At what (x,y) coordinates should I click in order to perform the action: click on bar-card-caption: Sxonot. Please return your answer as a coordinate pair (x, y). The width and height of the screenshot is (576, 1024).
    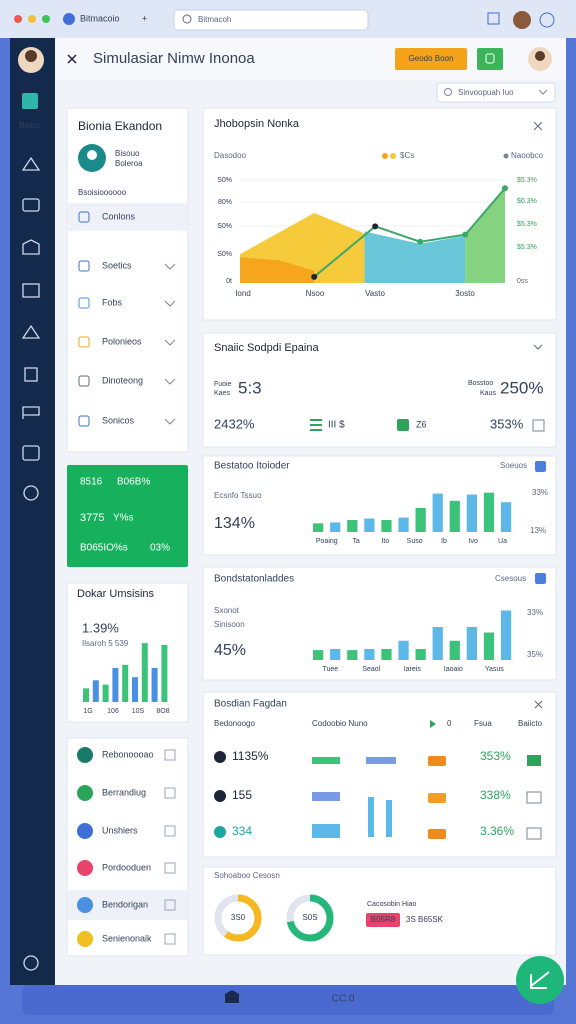
    Looking at the image, I should click on (227, 610).